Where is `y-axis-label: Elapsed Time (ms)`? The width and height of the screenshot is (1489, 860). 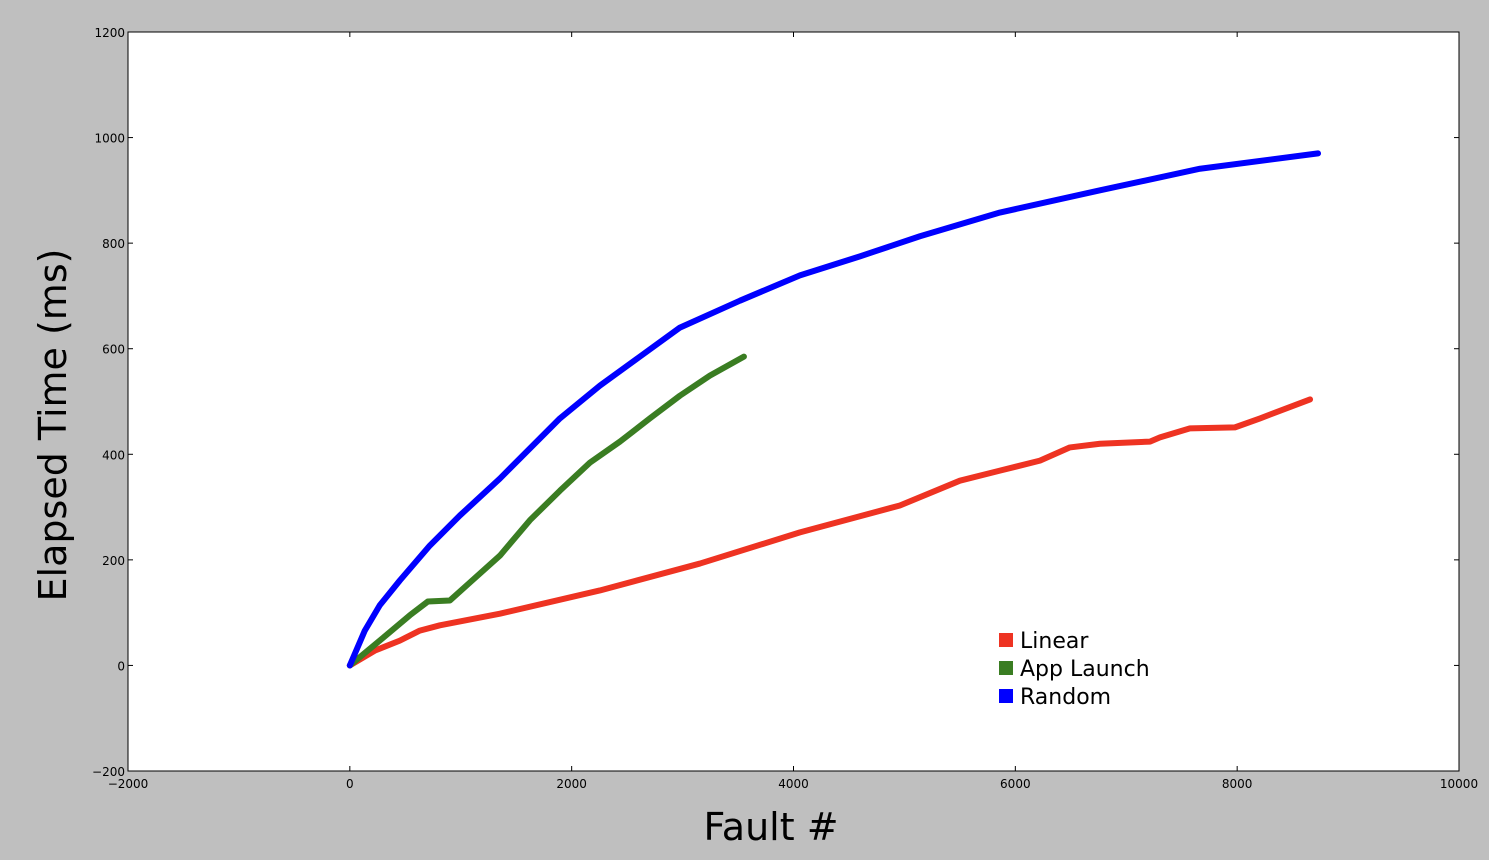
y-axis-label: Elapsed Time (ms) is located at coordinates (53, 425).